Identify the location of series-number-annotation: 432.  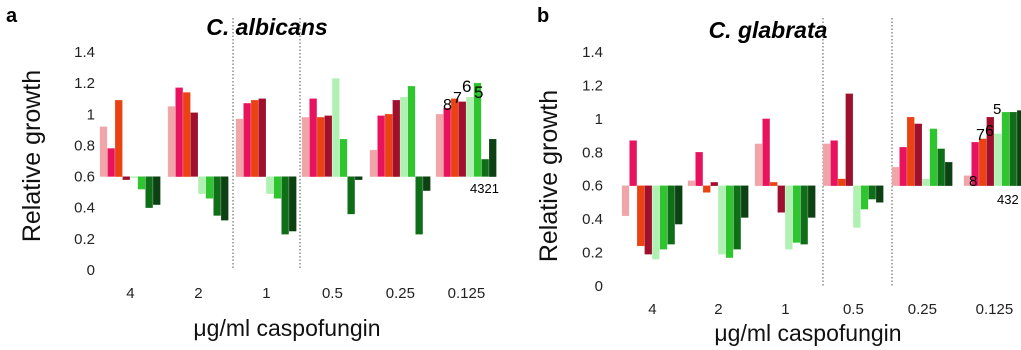
(1008, 199).